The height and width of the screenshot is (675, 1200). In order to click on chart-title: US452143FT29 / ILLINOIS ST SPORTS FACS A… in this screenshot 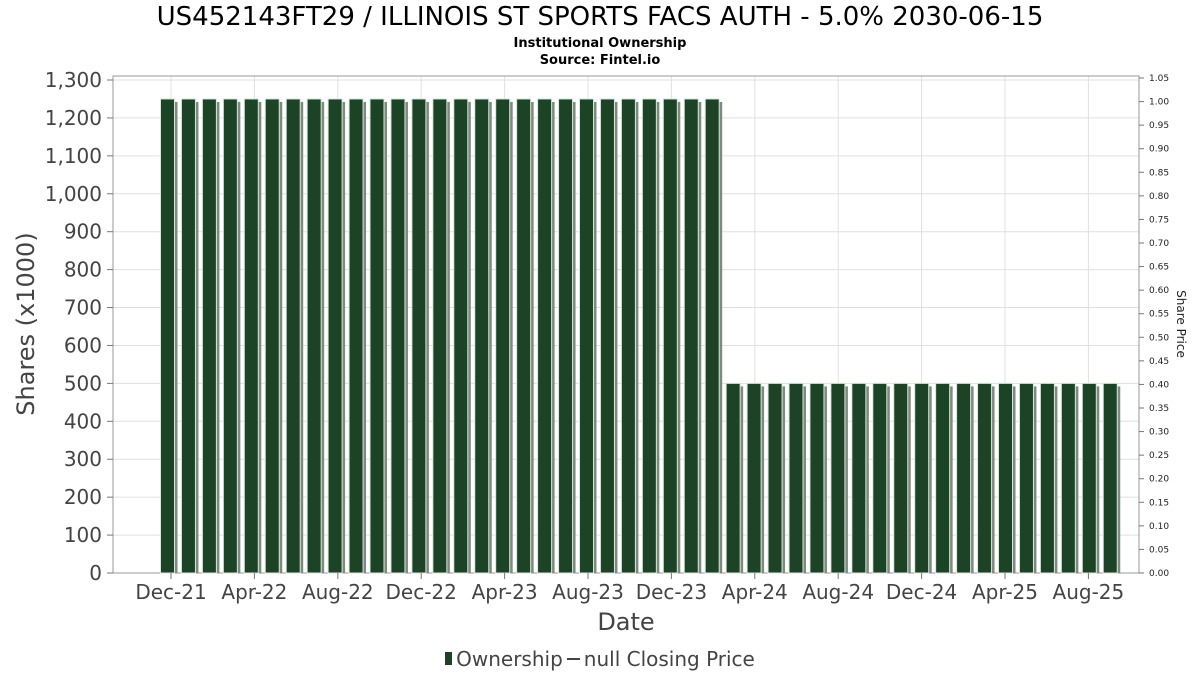, I will do `click(600, 17)`.